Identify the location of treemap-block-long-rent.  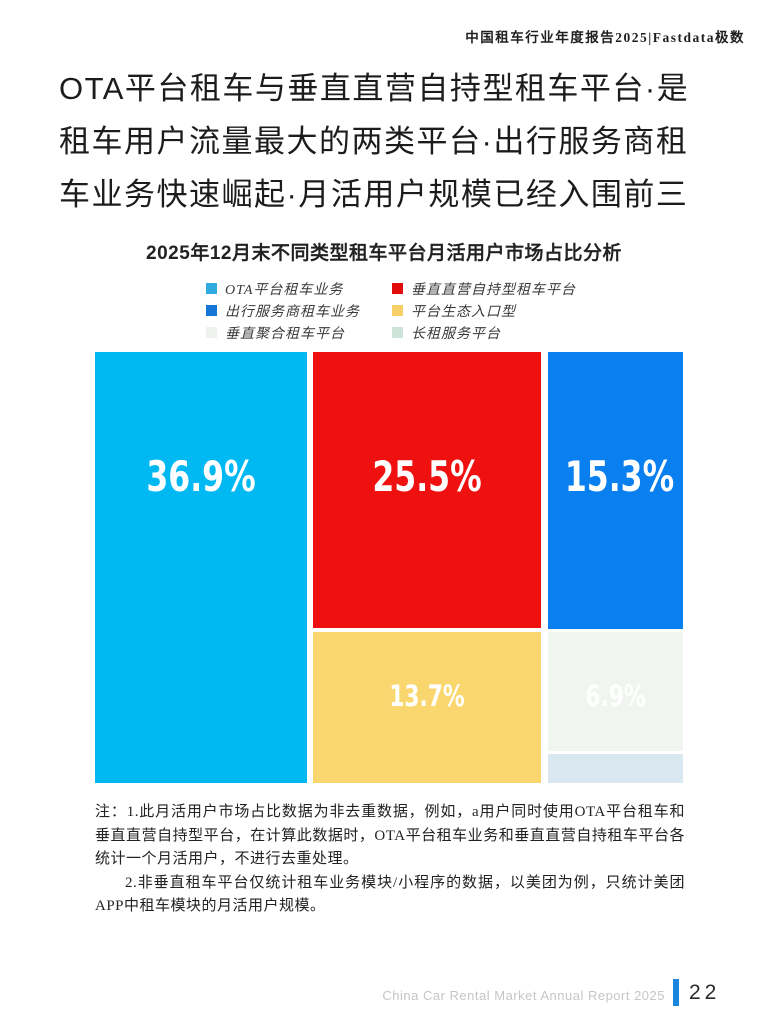
(615, 768).